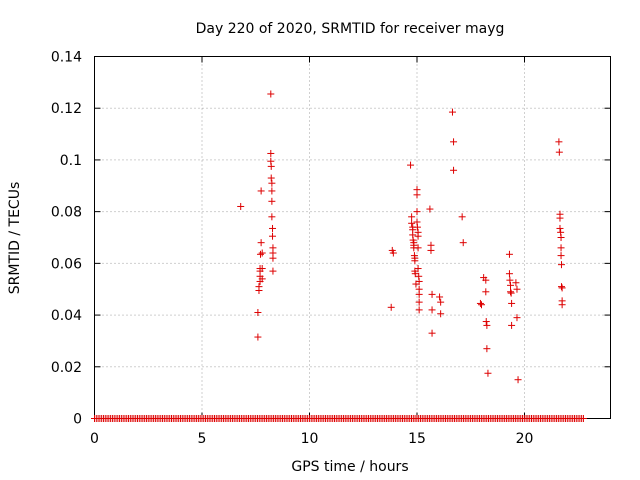 This screenshot has height=480, width=640. I want to click on x-tick-label: 20, so click(525, 439).